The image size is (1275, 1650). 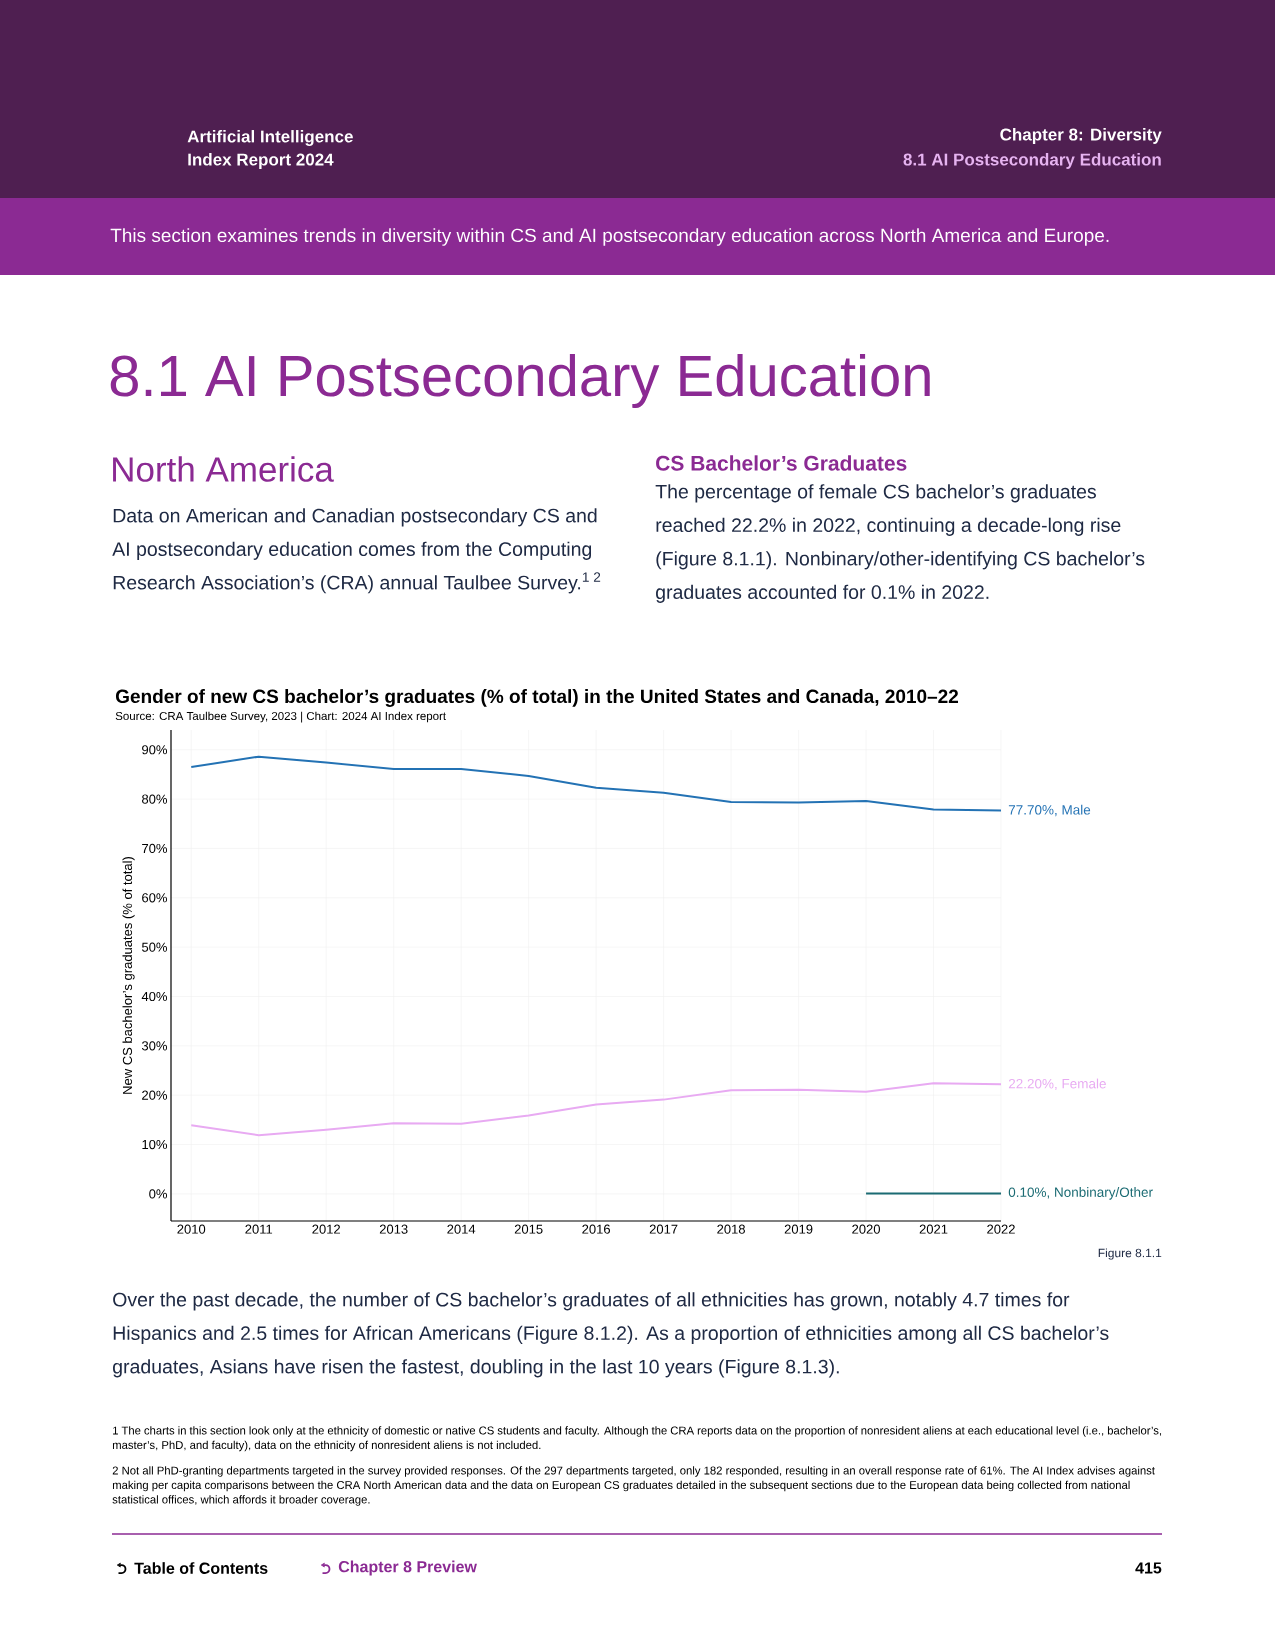 What do you see at coordinates (155, 848) in the screenshot?
I see `y-tick-label: 70%` at bounding box center [155, 848].